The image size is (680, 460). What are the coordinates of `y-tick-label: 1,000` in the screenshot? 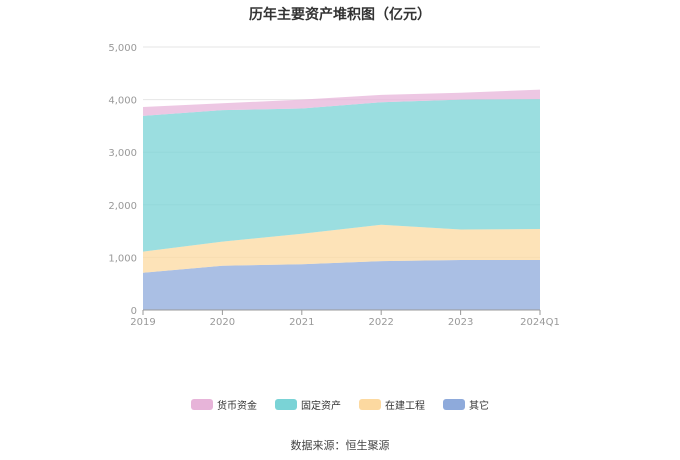 It's located at (122, 258).